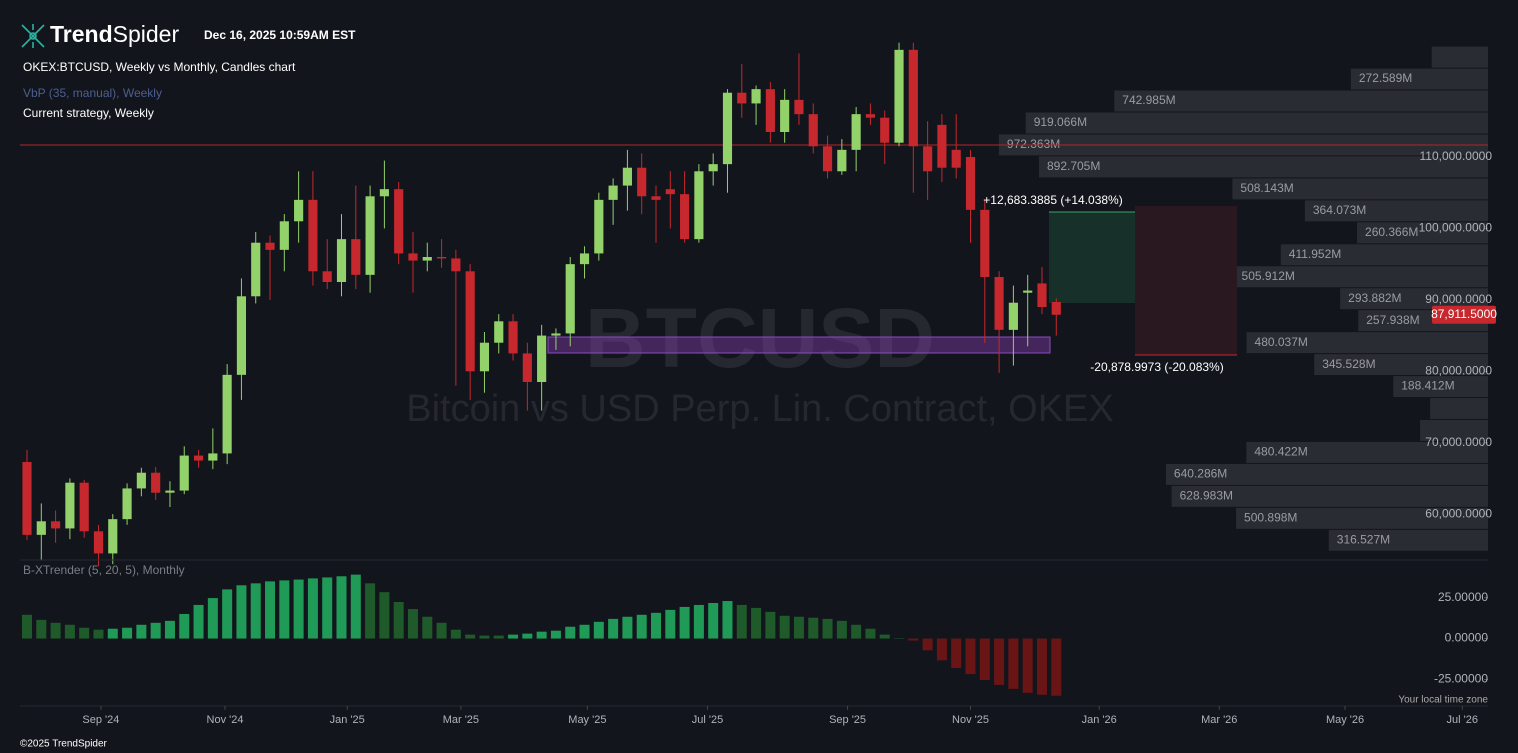  Describe the element at coordinates (1073, 166) in the screenshot. I see `volume-label: 892.705M` at that location.